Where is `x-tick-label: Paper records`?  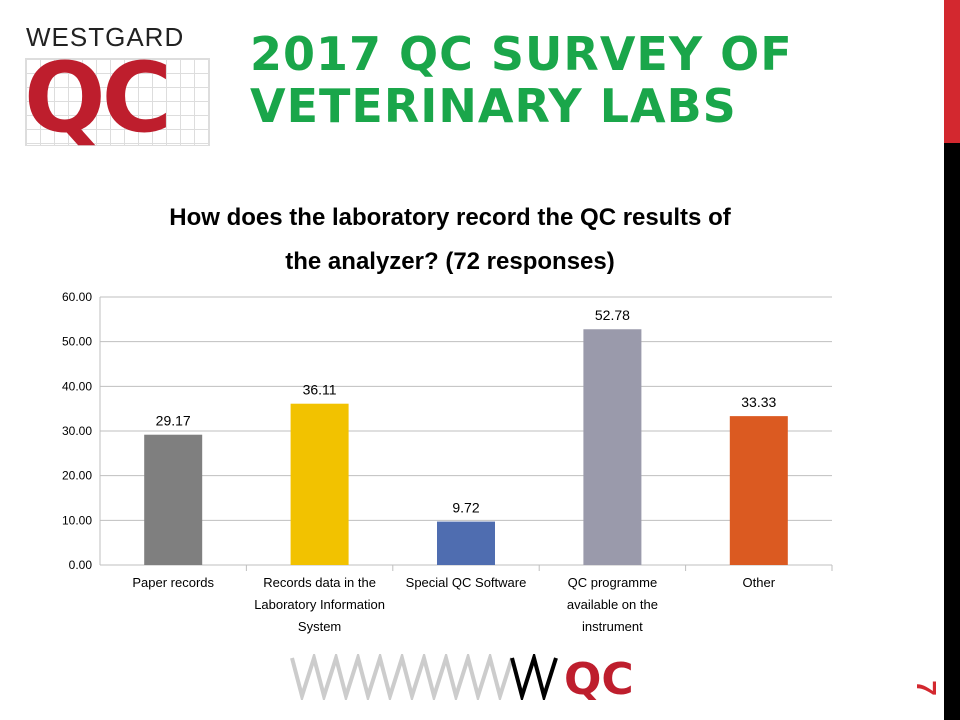
x-tick-label: Paper records is located at coordinates (173, 582).